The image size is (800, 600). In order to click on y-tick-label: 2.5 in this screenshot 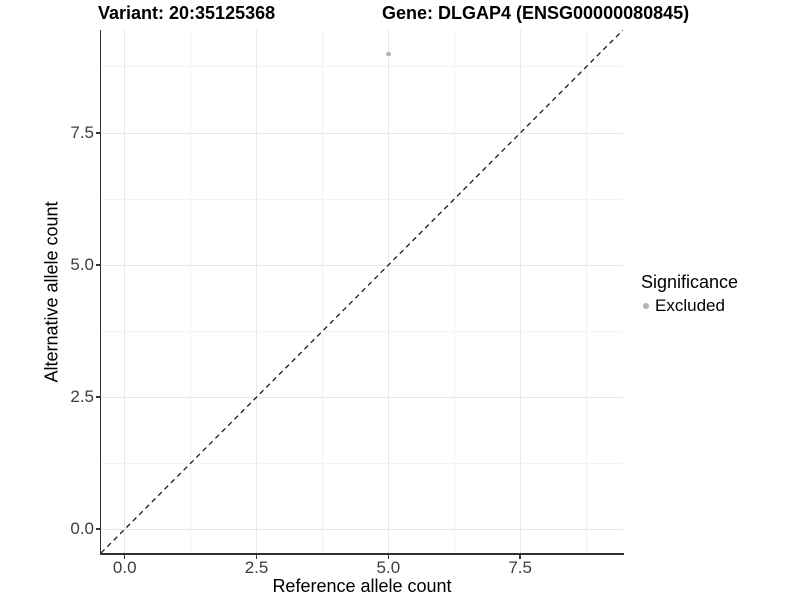, I will do `click(82, 397)`.